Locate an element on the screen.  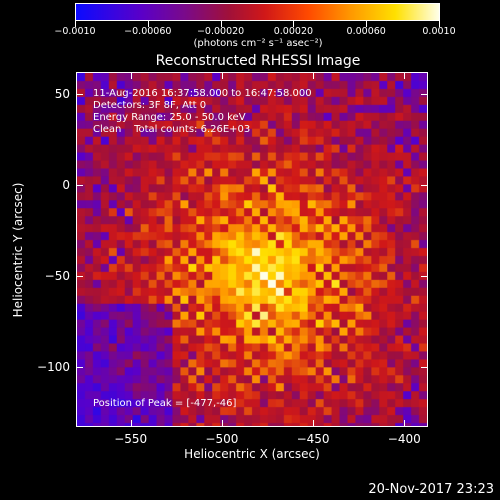
plot-title: Reconstructed RHESSI Image is located at coordinates (258, 61).